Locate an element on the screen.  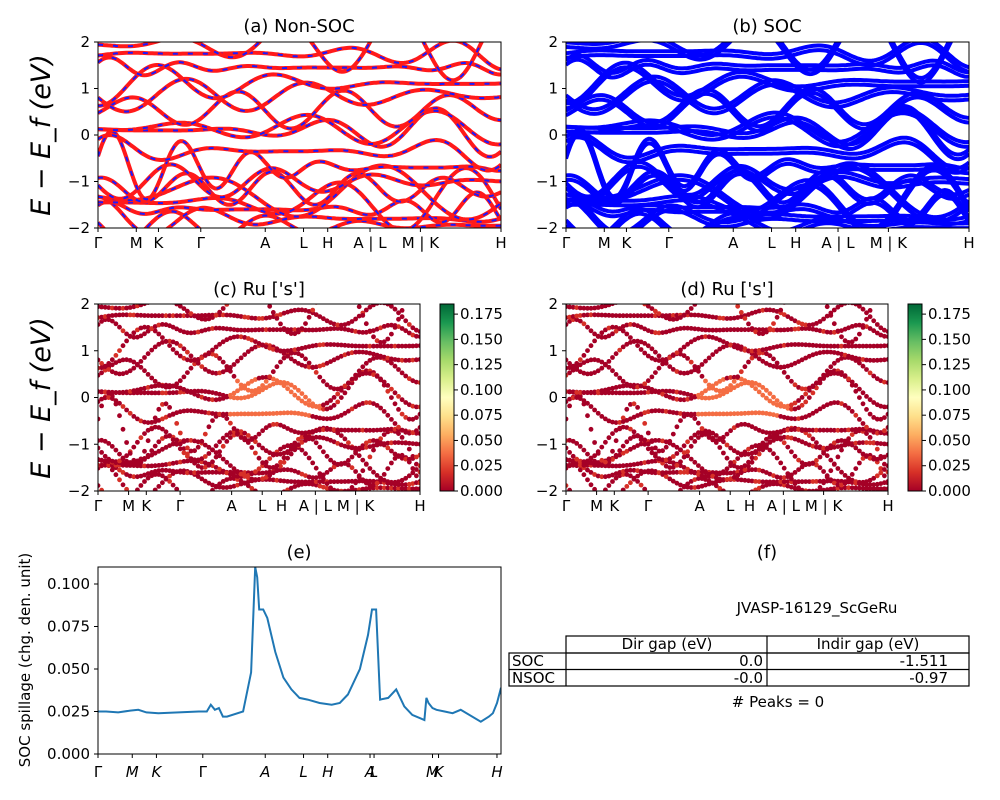
panel-e-ytick-label: 0.025 is located at coordinates (68, 712).